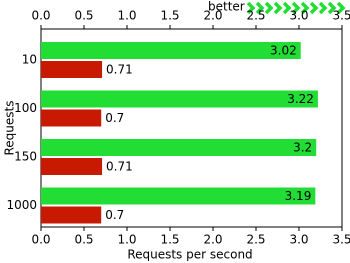  I want to click on x-tick-label-top: 2.0, so click(212, 16).